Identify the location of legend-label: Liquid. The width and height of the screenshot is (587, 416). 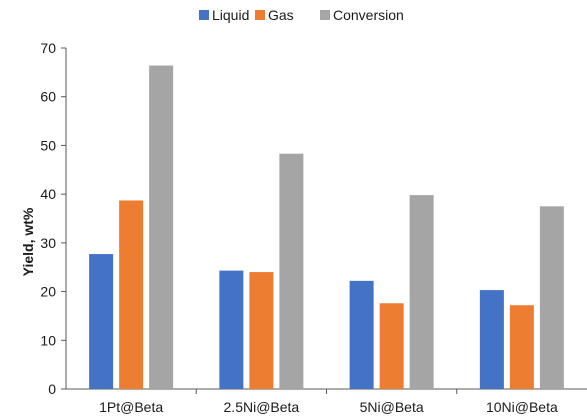
(230, 15).